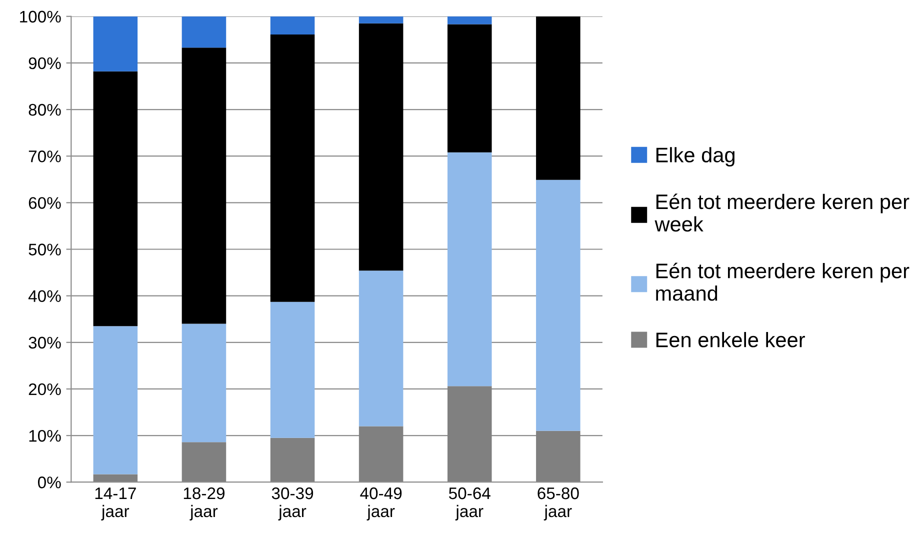 This screenshot has width=924, height=546. Describe the element at coordinates (469, 503) in the screenshot. I see `x-tick-label: 50-64 jaar` at that location.